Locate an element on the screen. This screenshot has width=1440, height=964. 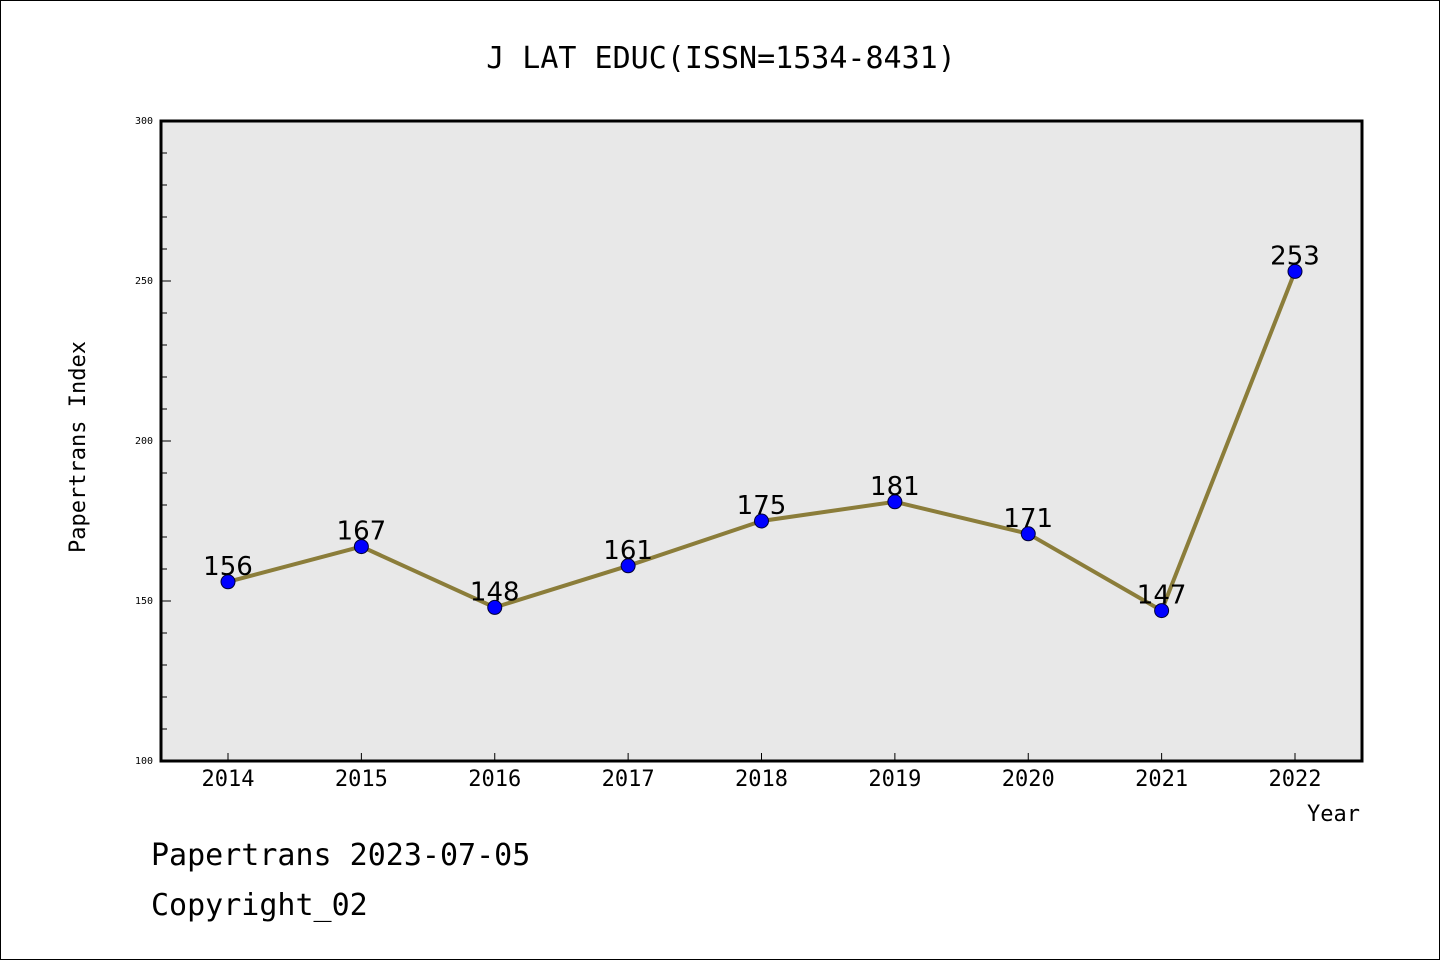
x-tick-label: 2019 is located at coordinates (894, 779).